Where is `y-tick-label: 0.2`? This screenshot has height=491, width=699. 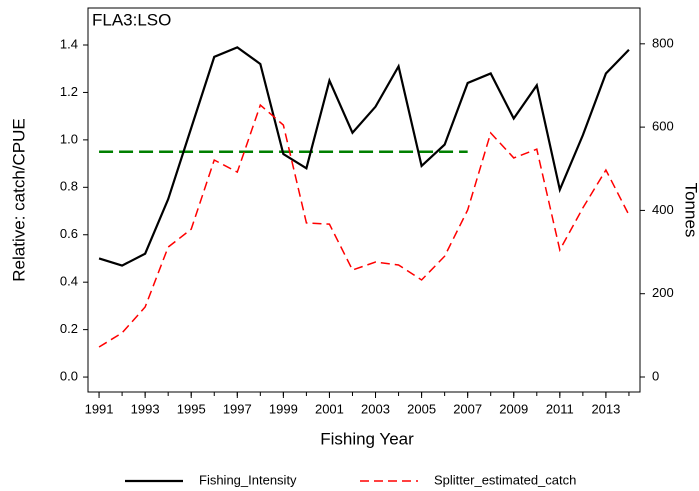 y-tick-label: 0.2 is located at coordinates (69, 328).